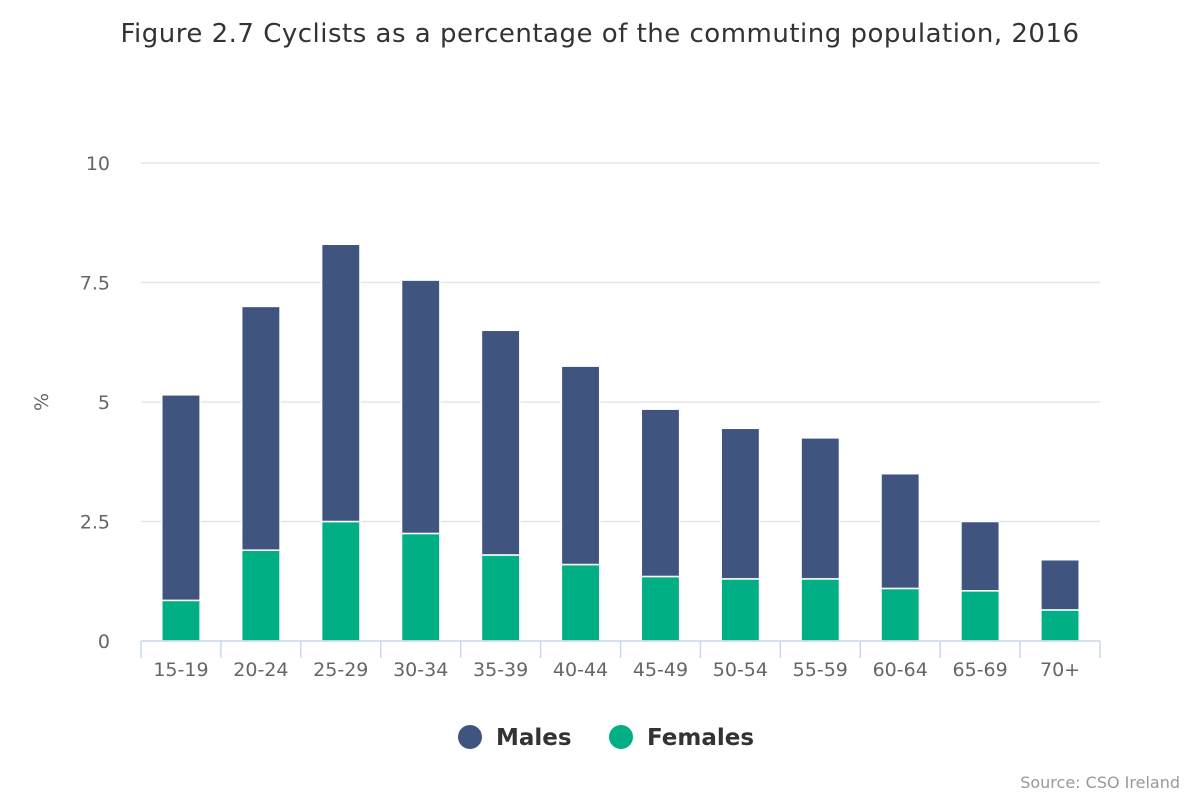  I want to click on x-axis, so click(620, 649).